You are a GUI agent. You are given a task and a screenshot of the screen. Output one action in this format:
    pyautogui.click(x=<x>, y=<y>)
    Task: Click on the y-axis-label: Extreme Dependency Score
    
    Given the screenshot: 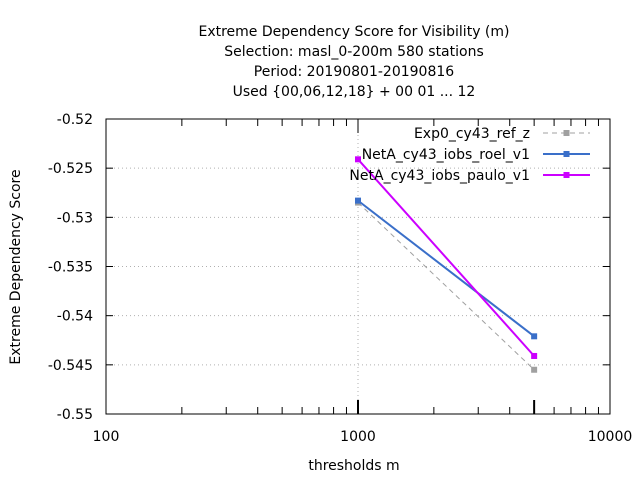 What is the action you would take?
    pyautogui.click(x=16, y=266)
    